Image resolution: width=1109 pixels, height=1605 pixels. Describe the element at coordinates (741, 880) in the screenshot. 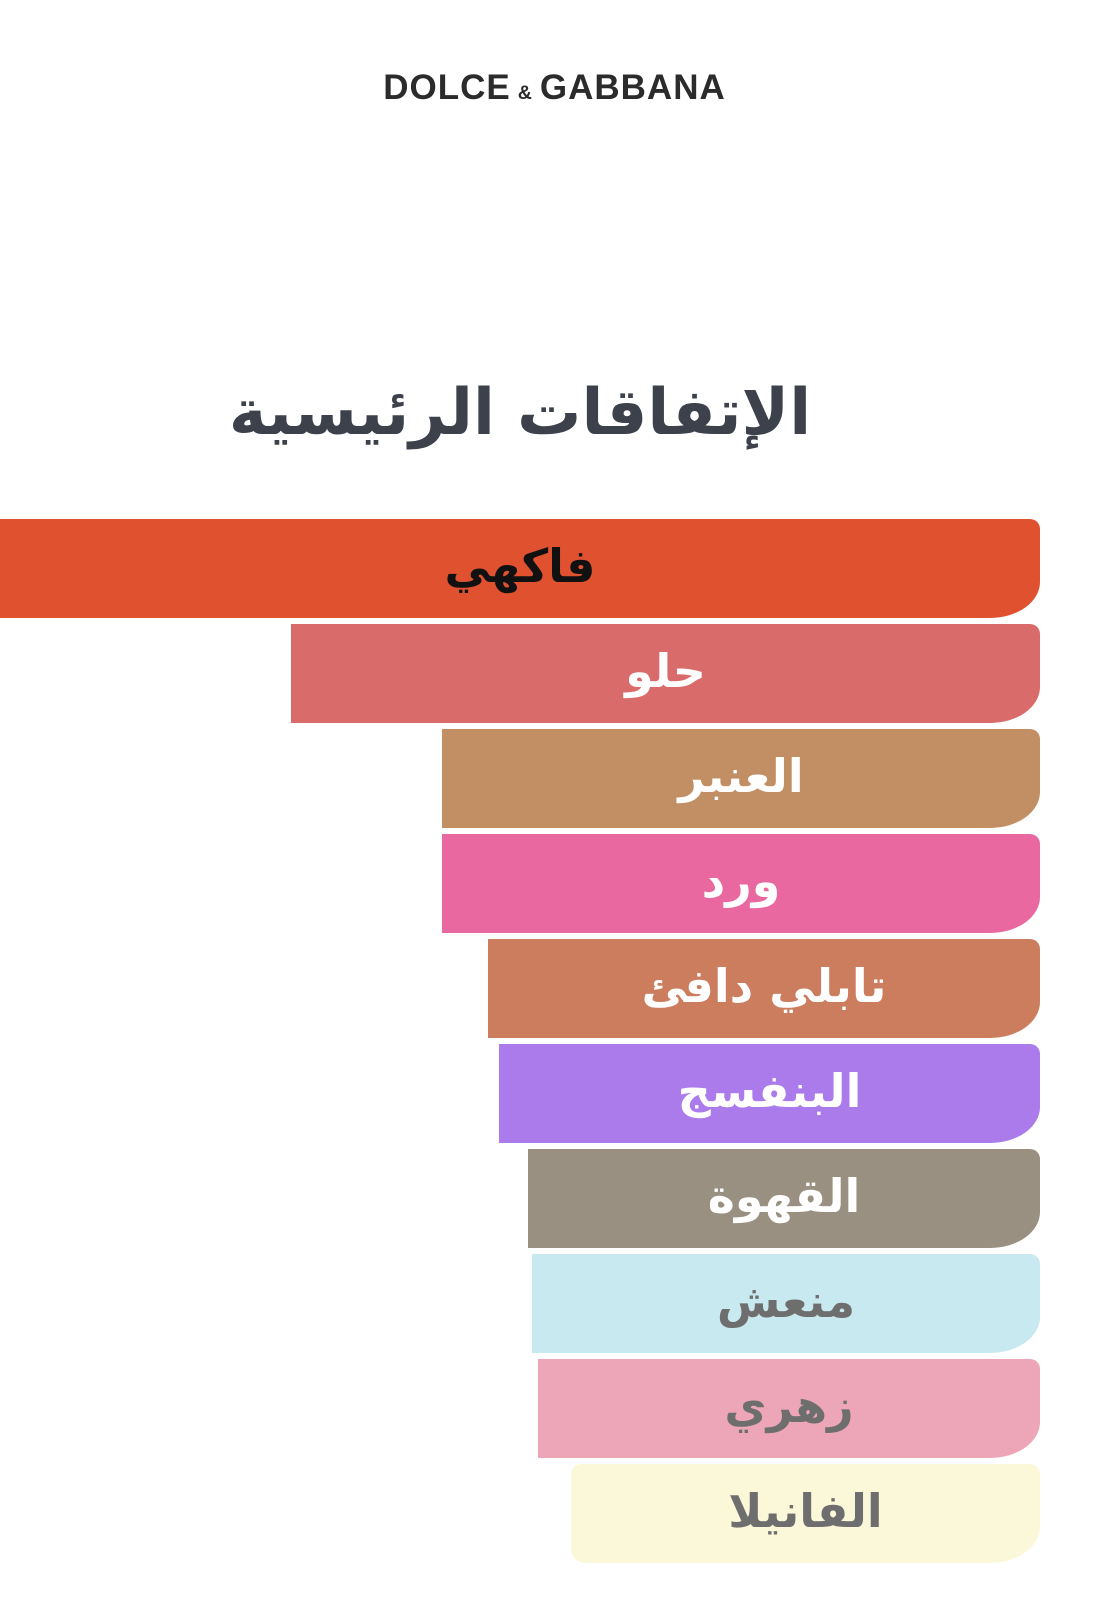

I see `accord-label-rose: ورد` at that location.